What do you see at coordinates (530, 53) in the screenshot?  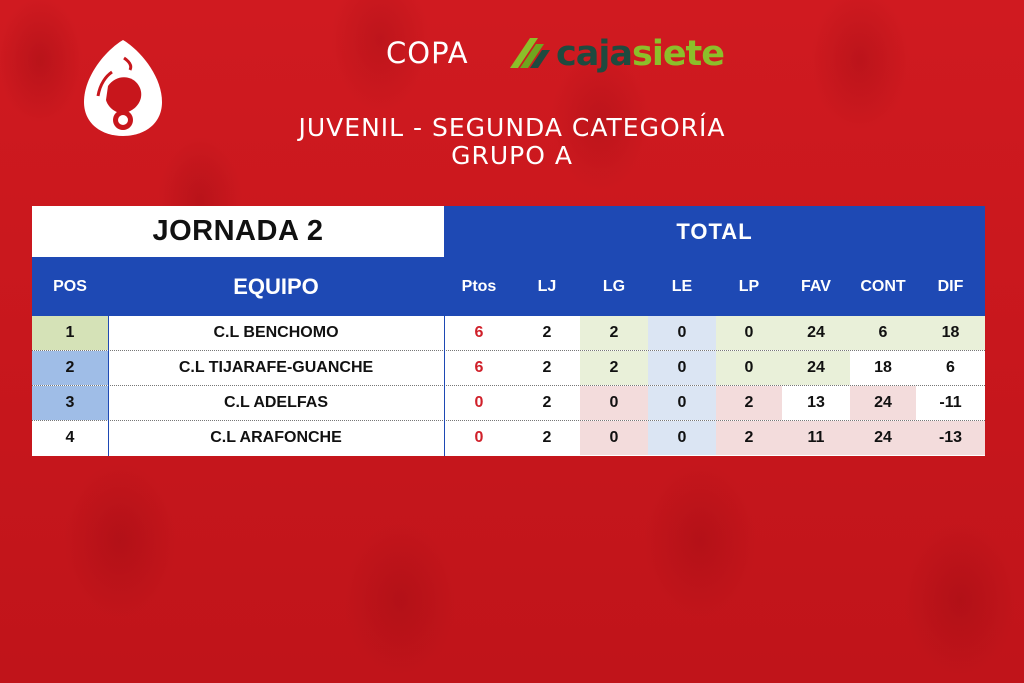 I see `sponsor-mark-icon` at bounding box center [530, 53].